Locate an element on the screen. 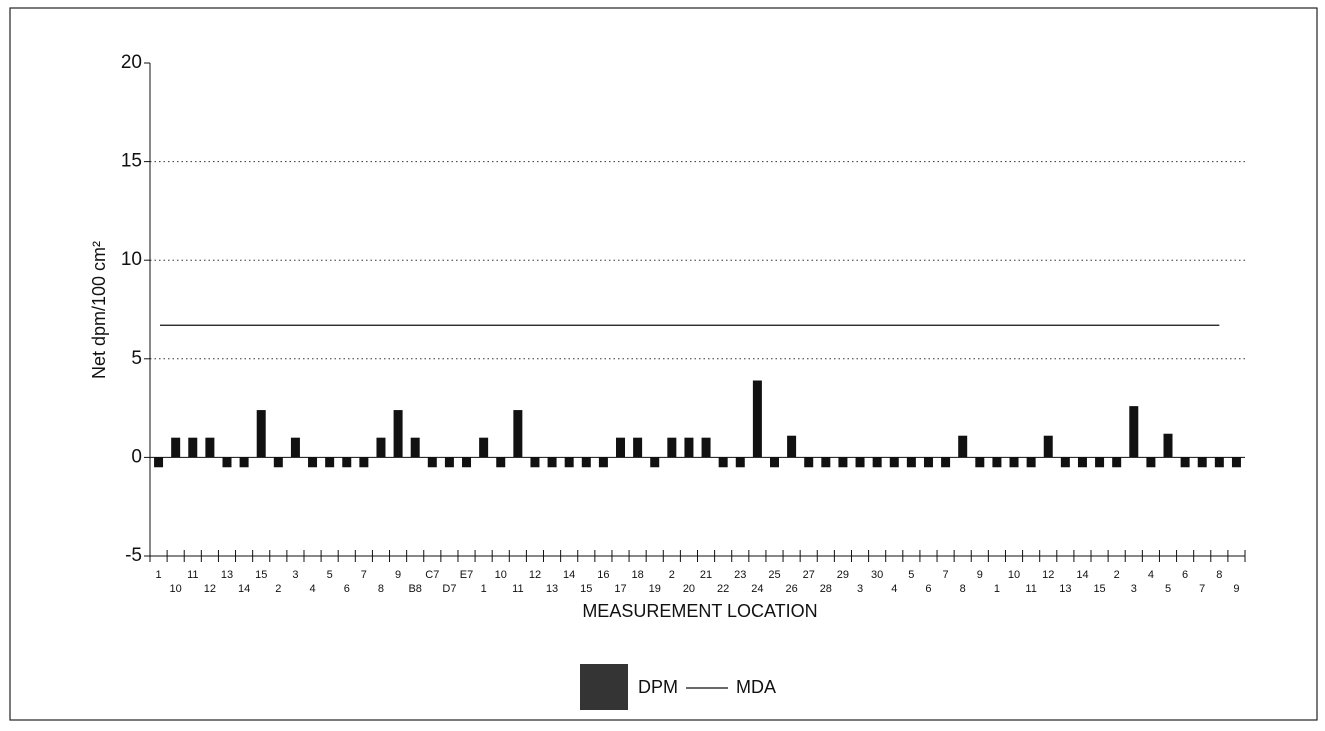 This screenshot has width=1325, height=731. x-tick-label: 28 is located at coordinates (826, 589).